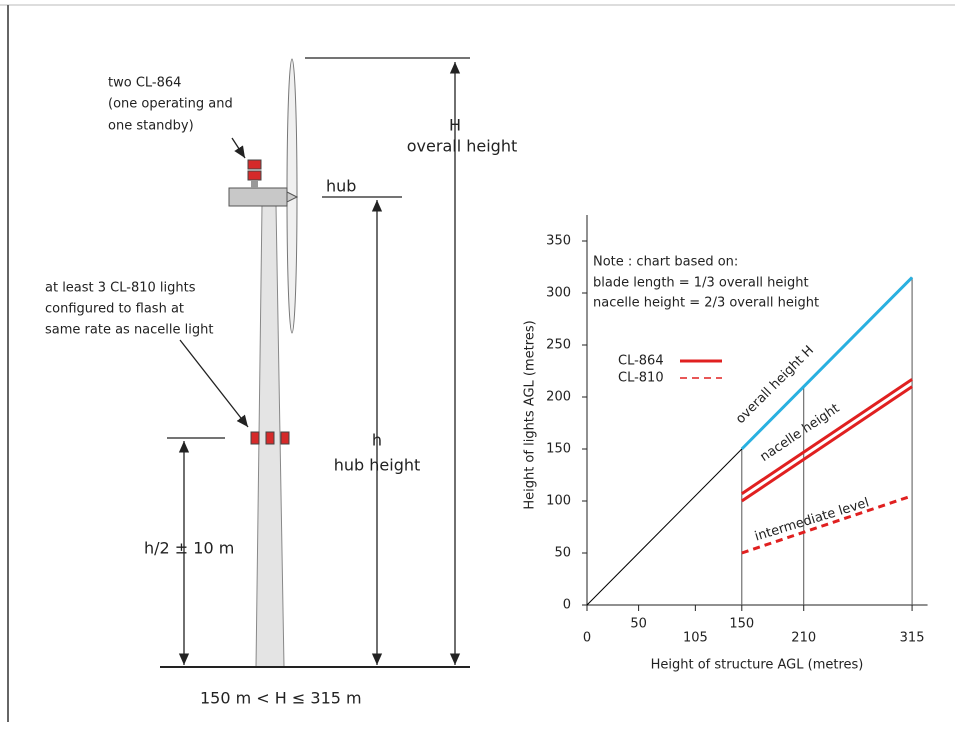 The height and width of the screenshot is (730, 955). What do you see at coordinates (641, 361) in the screenshot?
I see `legend-label: CL-864` at bounding box center [641, 361].